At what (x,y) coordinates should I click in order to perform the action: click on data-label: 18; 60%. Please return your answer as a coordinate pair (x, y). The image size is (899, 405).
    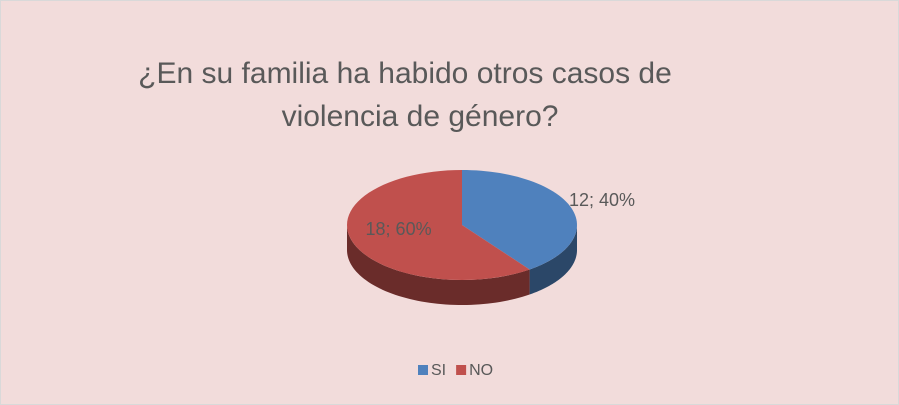
    Looking at the image, I should click on (399, 229).